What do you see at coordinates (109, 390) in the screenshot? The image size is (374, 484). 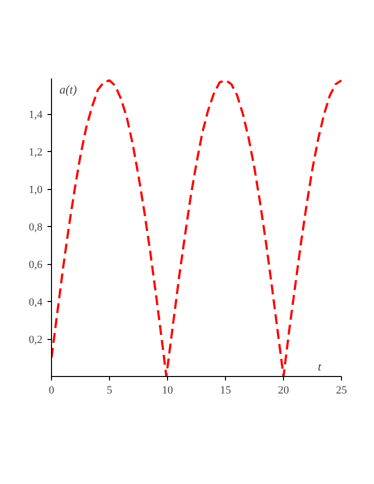 I see `x-tick-label: 5` at bounding box center [109, 390].